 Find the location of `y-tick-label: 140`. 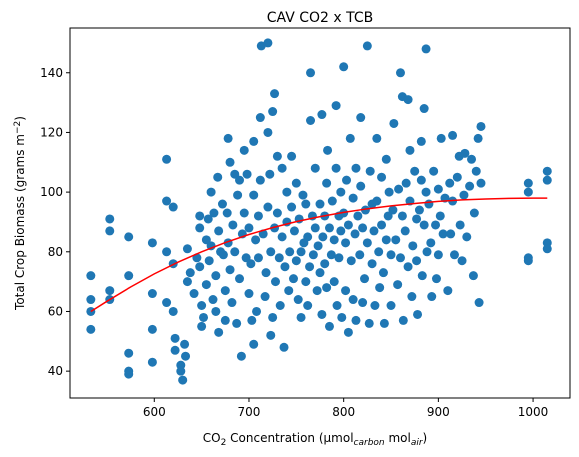

y-tick-label: 140 is located at coordinates (51, 73).